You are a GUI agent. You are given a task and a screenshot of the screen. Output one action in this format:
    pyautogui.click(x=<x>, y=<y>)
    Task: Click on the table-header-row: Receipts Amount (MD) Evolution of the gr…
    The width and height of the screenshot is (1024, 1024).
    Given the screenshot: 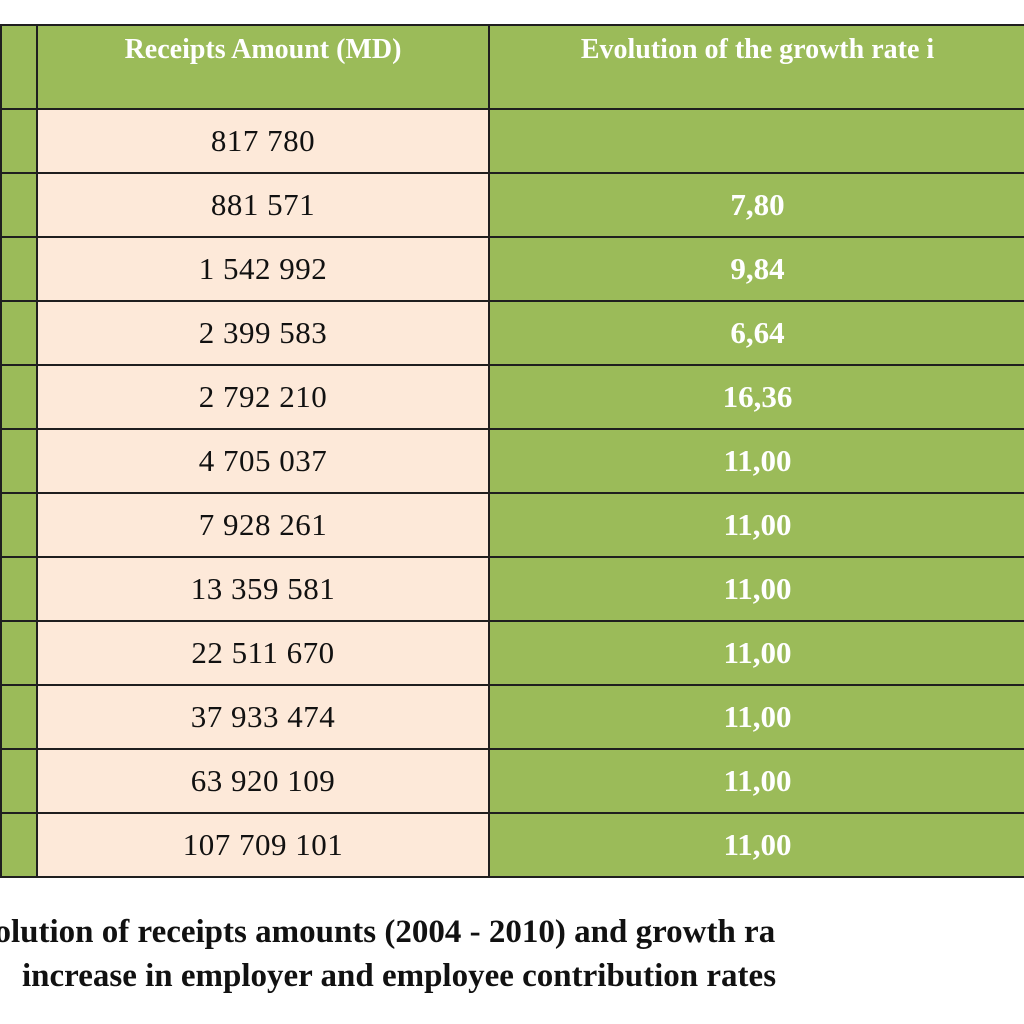 What is the action you would take?
    pyautogui.click(x=512, y=67)
    